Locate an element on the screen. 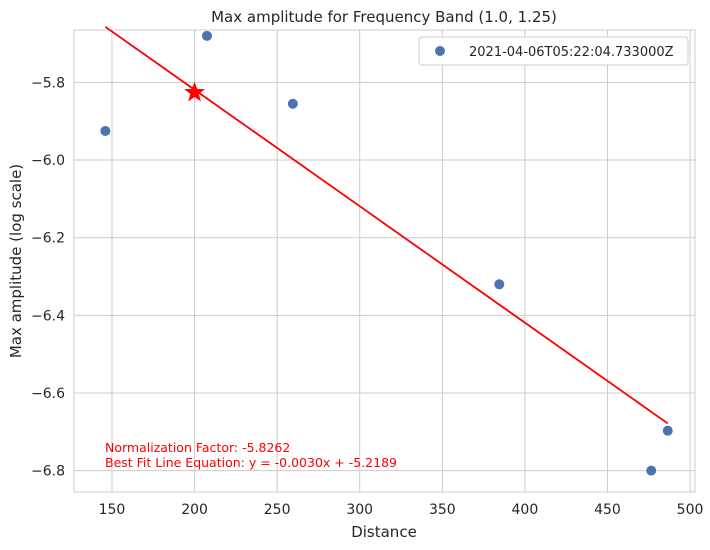 This screenshot has width=710, height=550. y-tick-label: −6.4 is located at coordinates (48, 316).